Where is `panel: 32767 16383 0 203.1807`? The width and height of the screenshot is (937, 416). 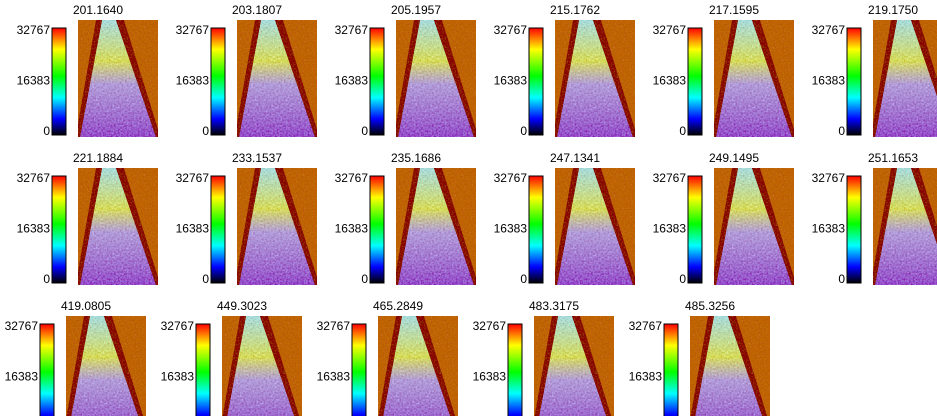
panel: 32767 16383 0 203.1807 is located at coordinates (246, 70).